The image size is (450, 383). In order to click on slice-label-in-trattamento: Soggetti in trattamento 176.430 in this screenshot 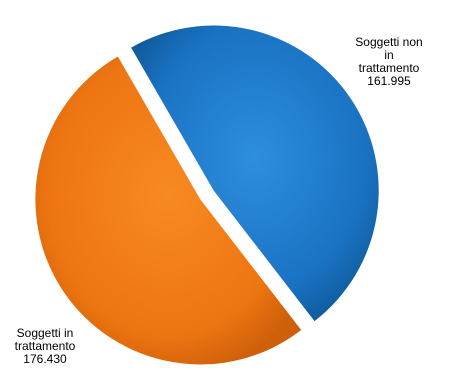, I will do `click(45, 346)`.